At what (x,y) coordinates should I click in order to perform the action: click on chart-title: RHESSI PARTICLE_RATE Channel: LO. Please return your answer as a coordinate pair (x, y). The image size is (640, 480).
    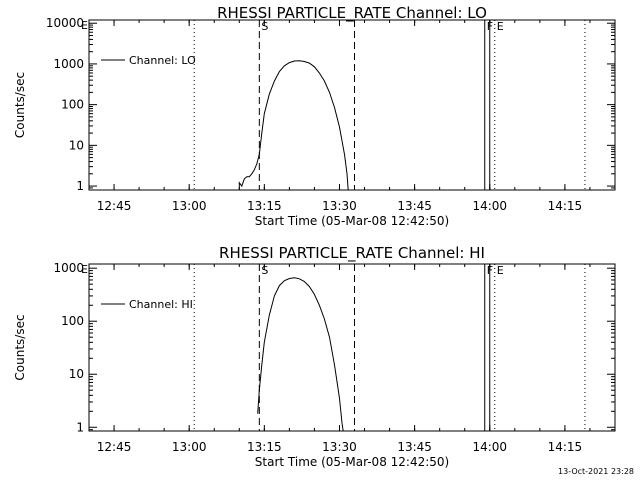
    Looking at the image, I should click on (352, 13).